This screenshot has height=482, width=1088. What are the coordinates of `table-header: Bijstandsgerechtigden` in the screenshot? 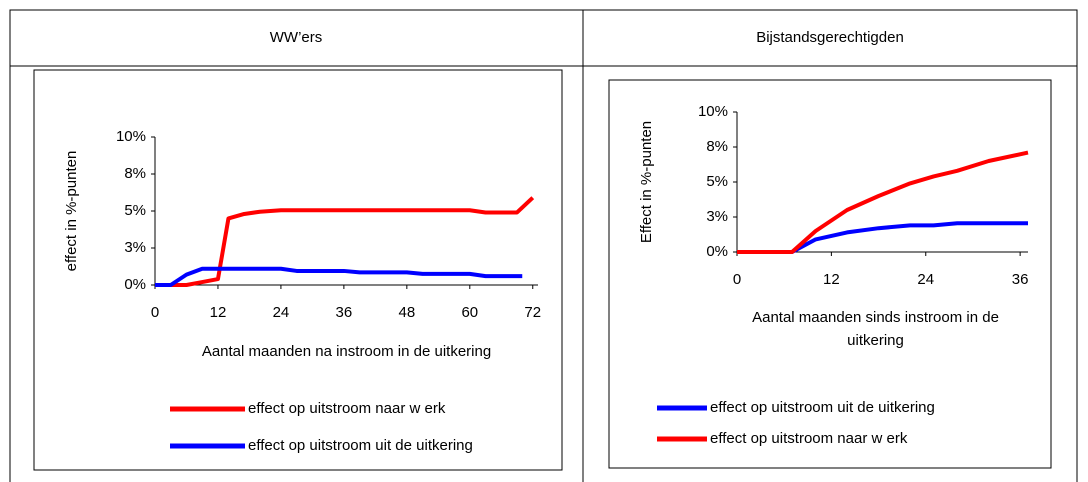 It's located at (830, 37).